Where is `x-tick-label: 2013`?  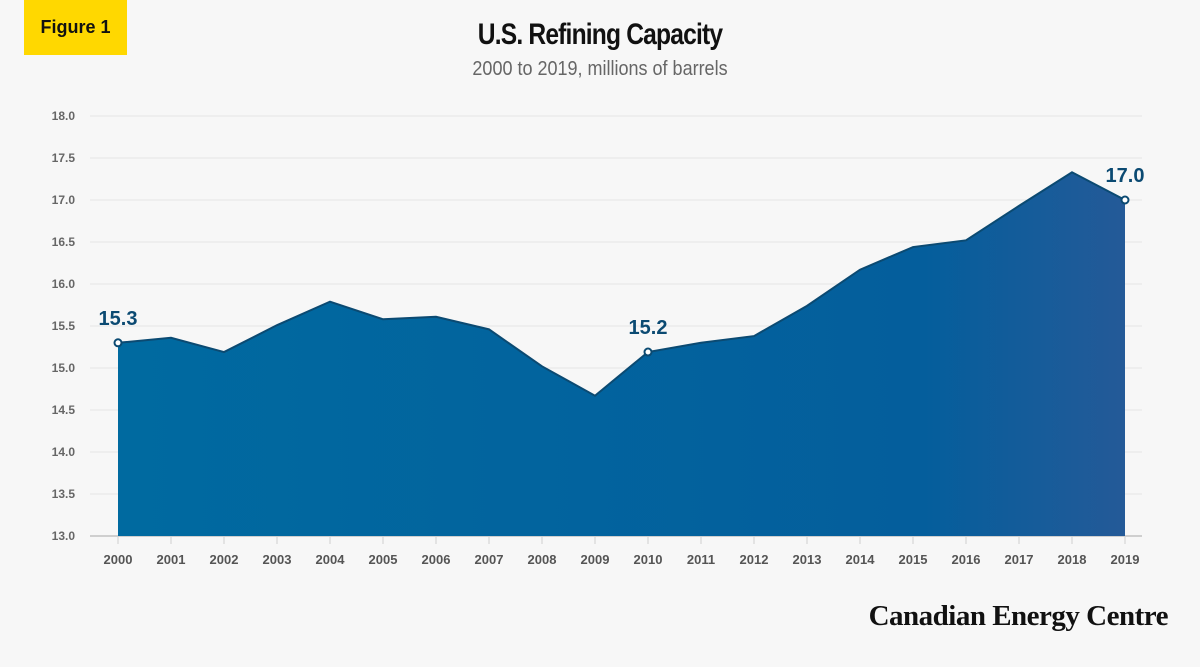
x-tick-label: 2013 is located at coordinates (807, 559).